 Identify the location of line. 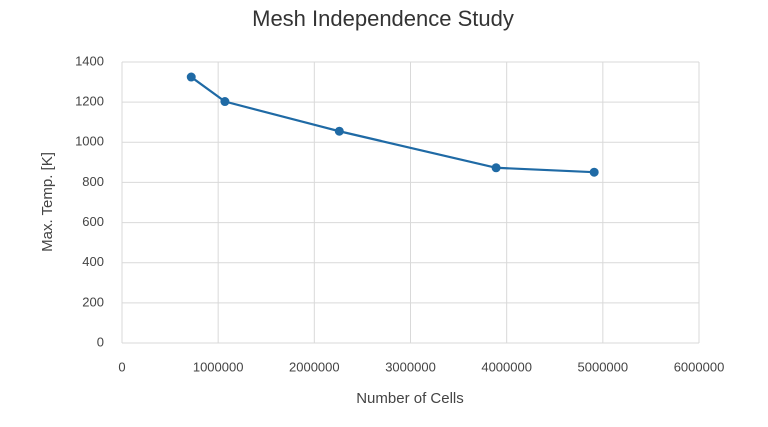
(392, 125).